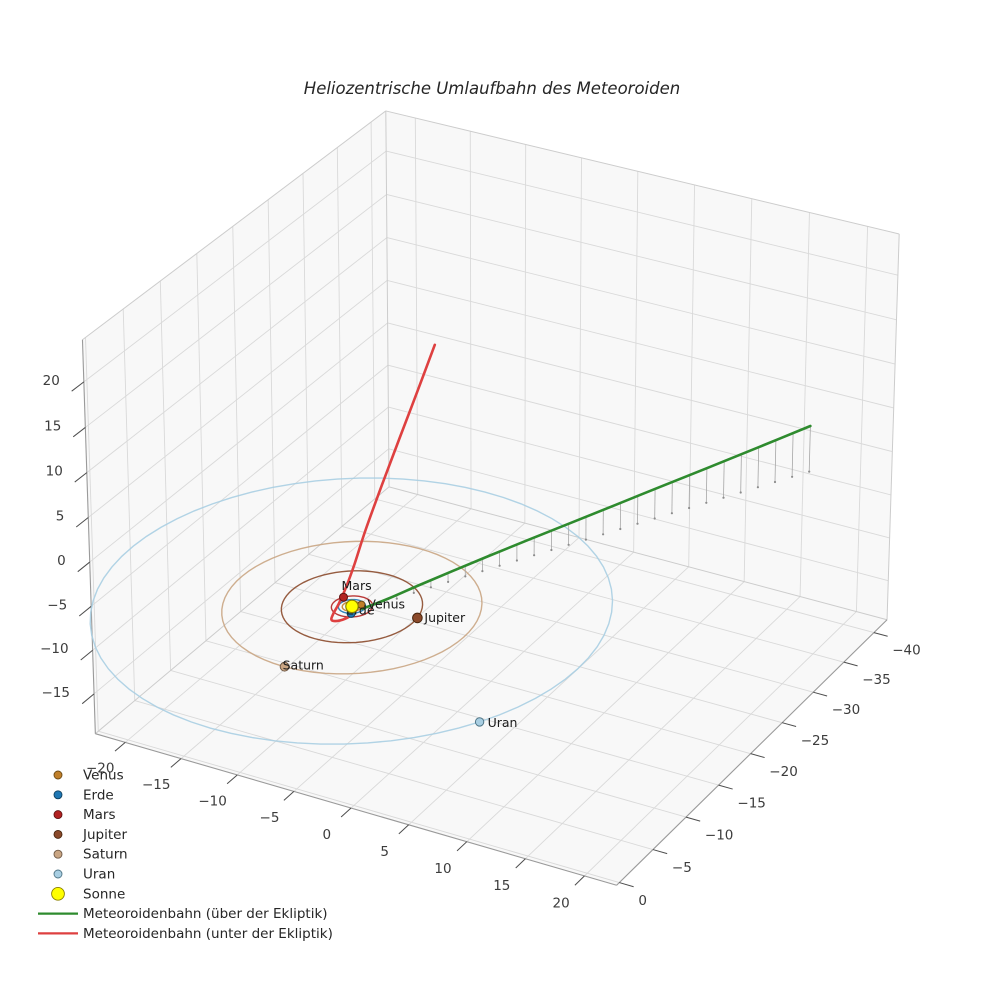 The image size is (984, 984). What do you see at coordinates (357, 585) in the screenshot?
I see `planet-label-mars: Mars` at bounding box center [357, 585].